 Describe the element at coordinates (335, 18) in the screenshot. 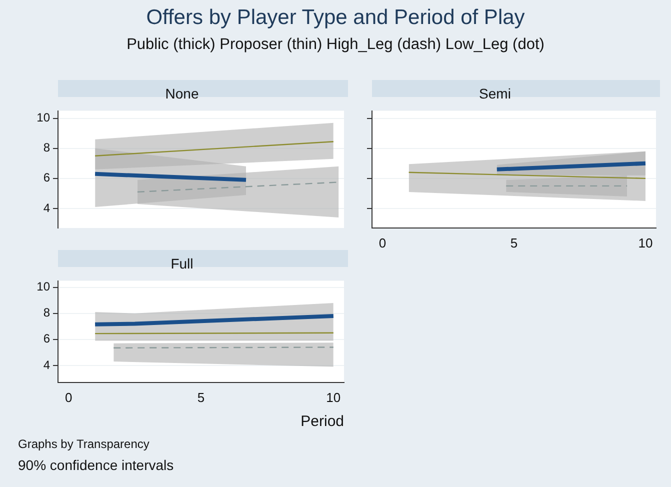

I see `chart-title: Offers by Player Type and Period of Play` at that location.